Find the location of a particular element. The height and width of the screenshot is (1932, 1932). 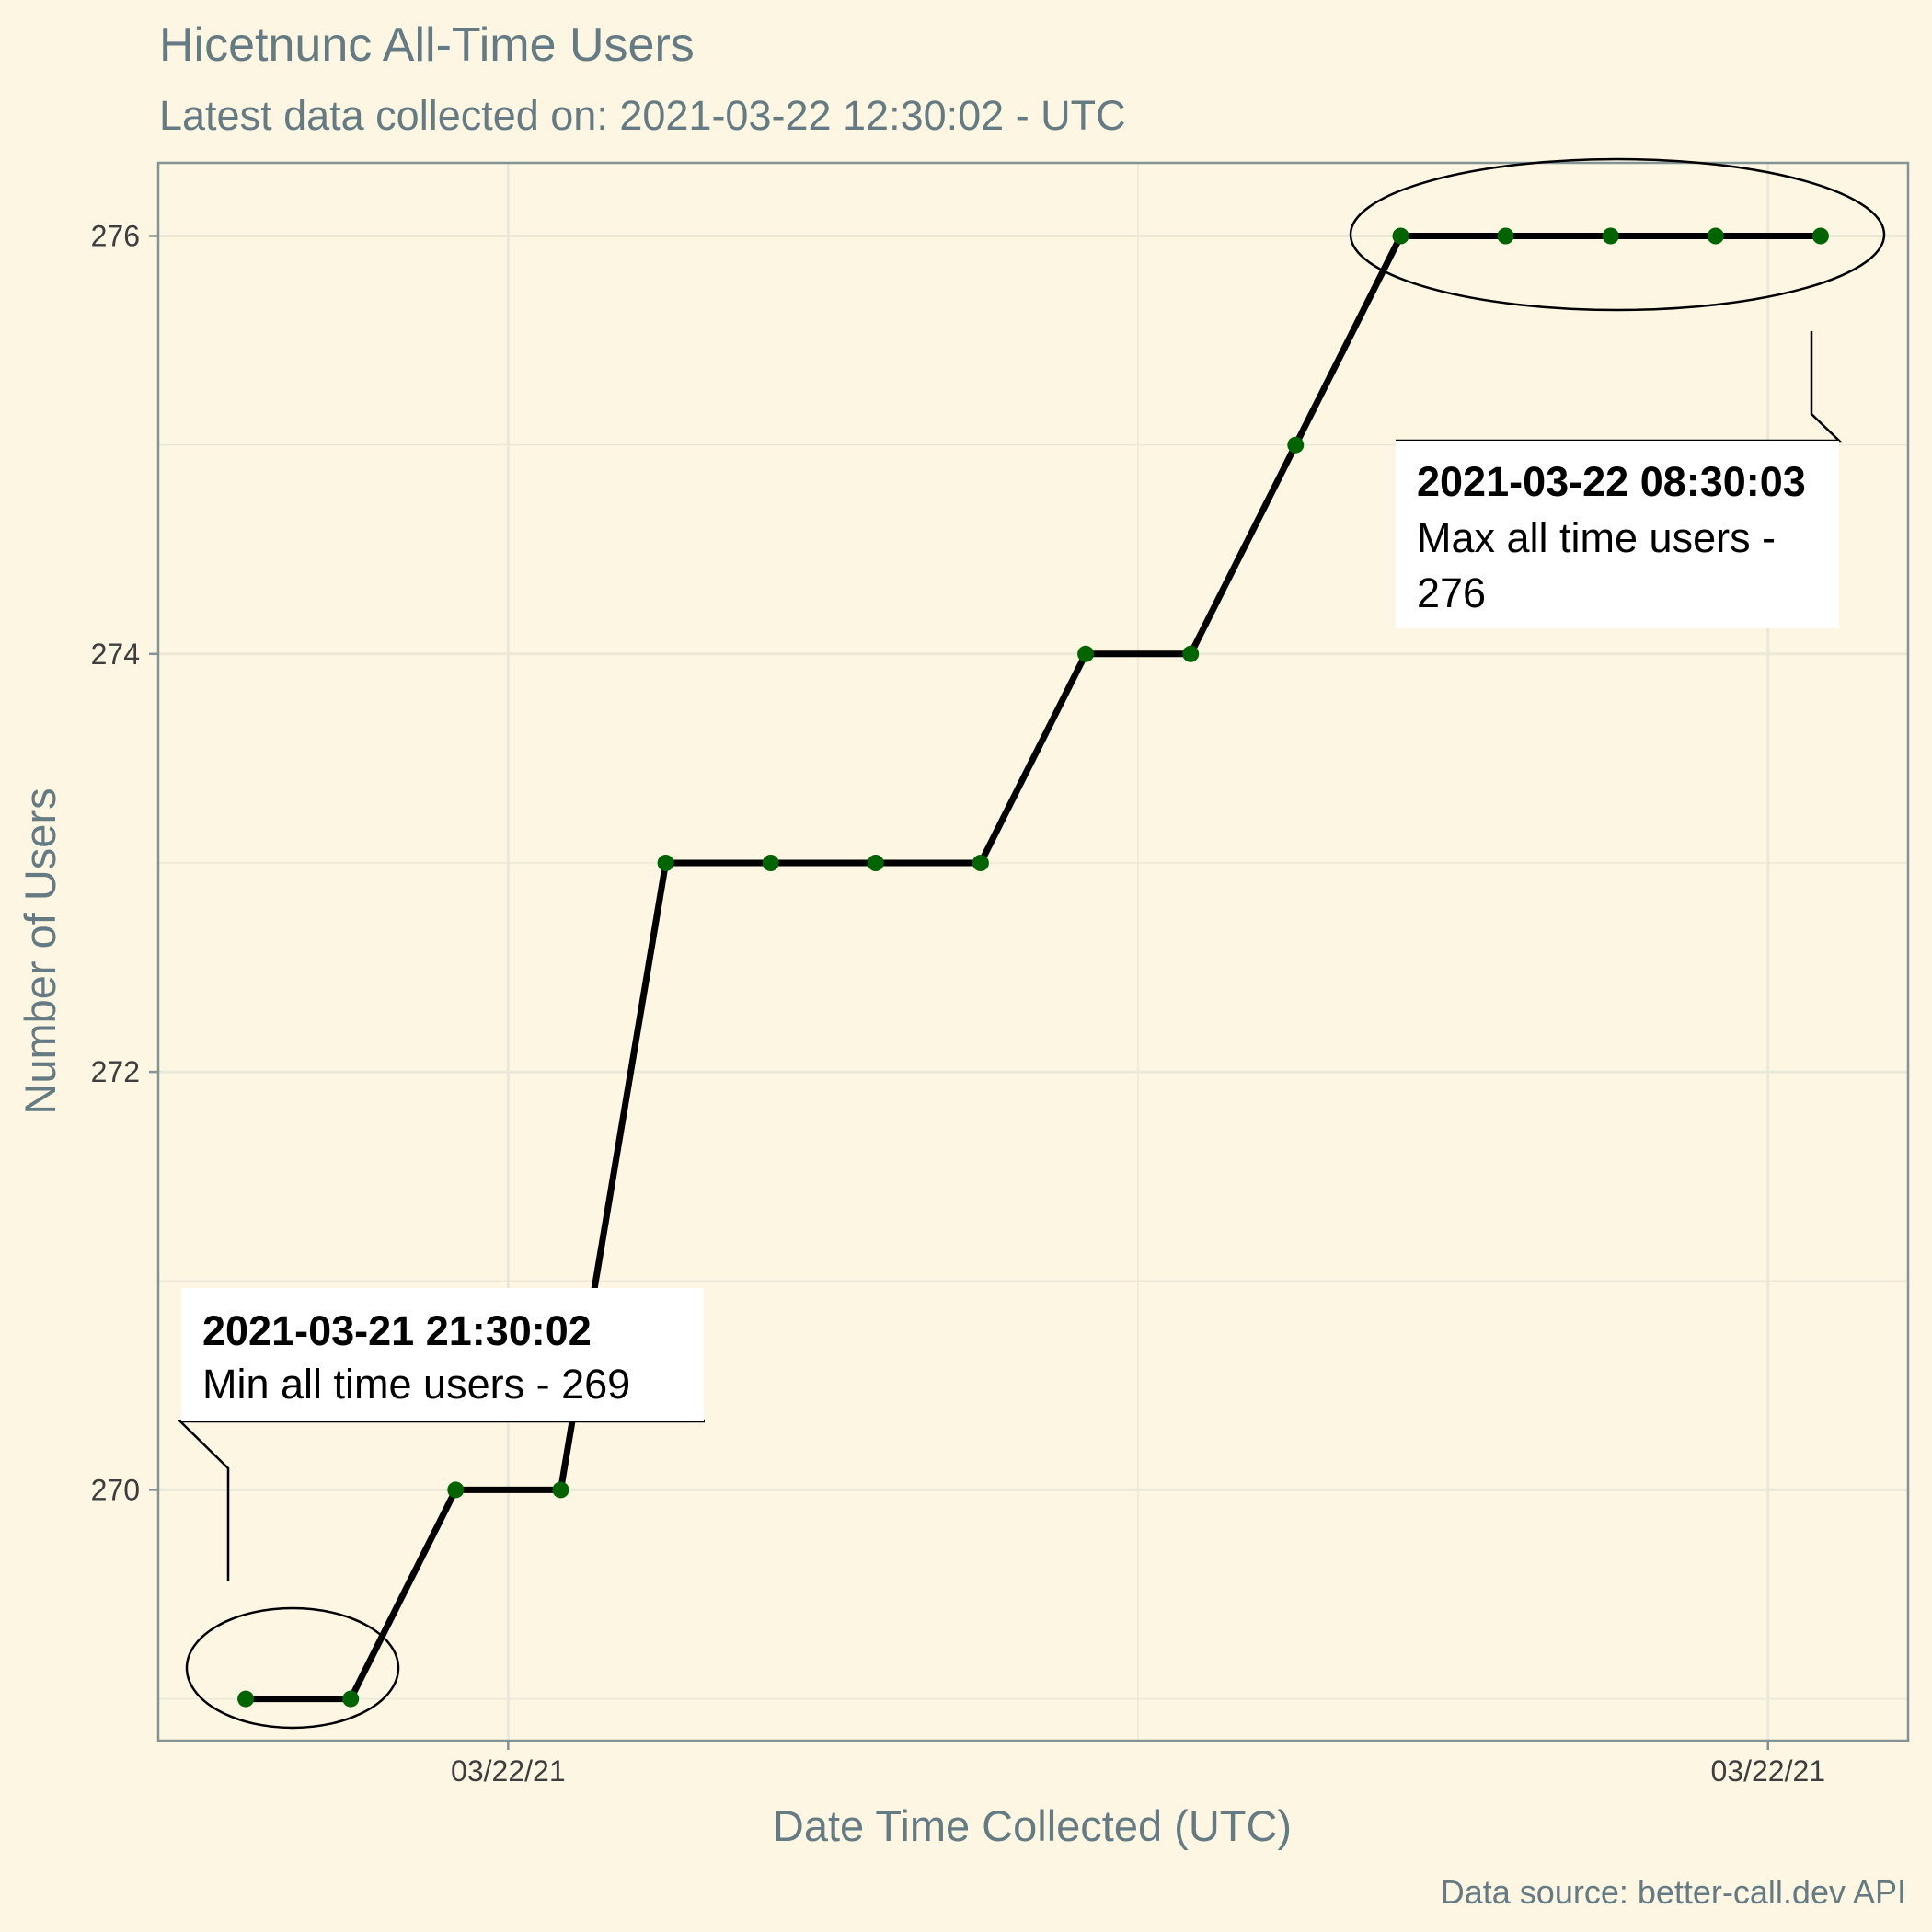

max-annotation-text-line-2: 276 is located at coordinates (1451, 592).